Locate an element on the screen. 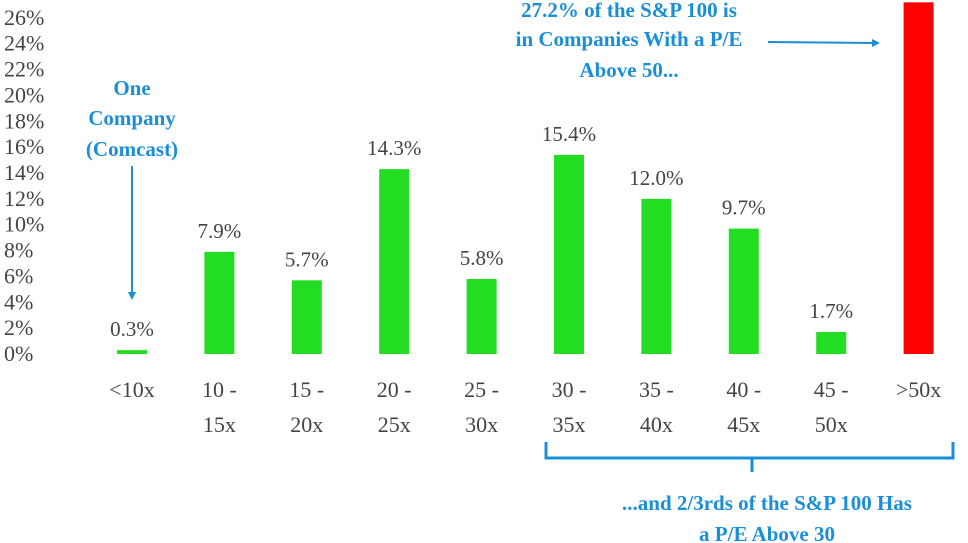 The height and width of the screenshot is (543, 968). above30-note-line-1: ...and 2/3rds of the S&P 100 Has is located at coordinates (767, 503).